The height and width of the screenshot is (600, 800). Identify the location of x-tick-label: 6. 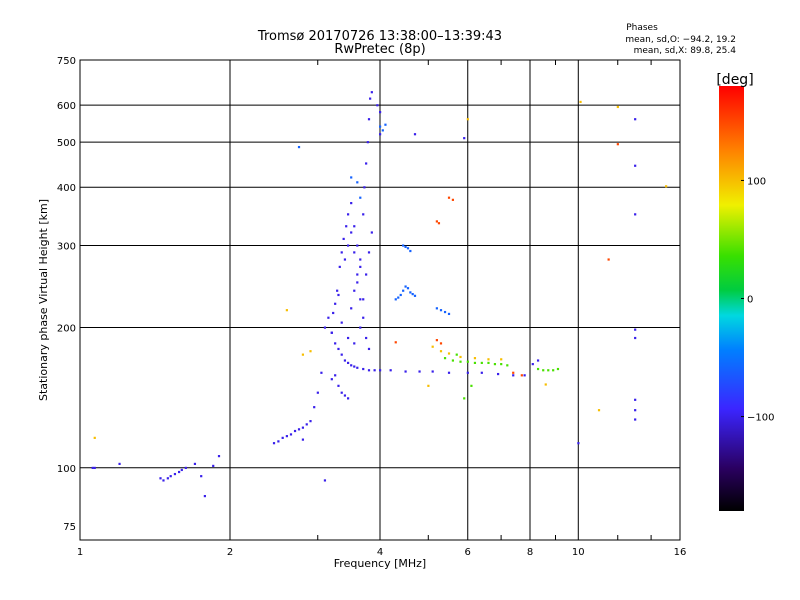
(468, 552).